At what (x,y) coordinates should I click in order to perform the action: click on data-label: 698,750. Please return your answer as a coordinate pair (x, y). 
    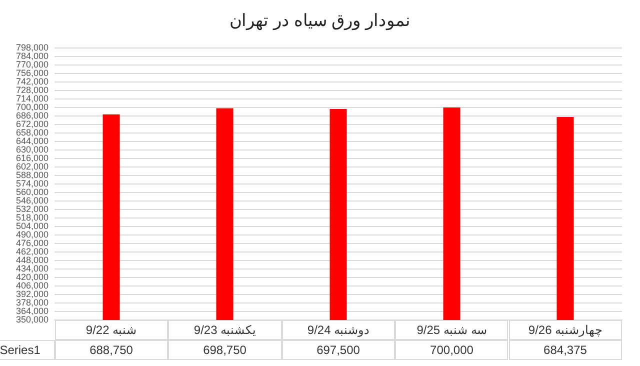
    Looking at the image, I should click on (225, 350).